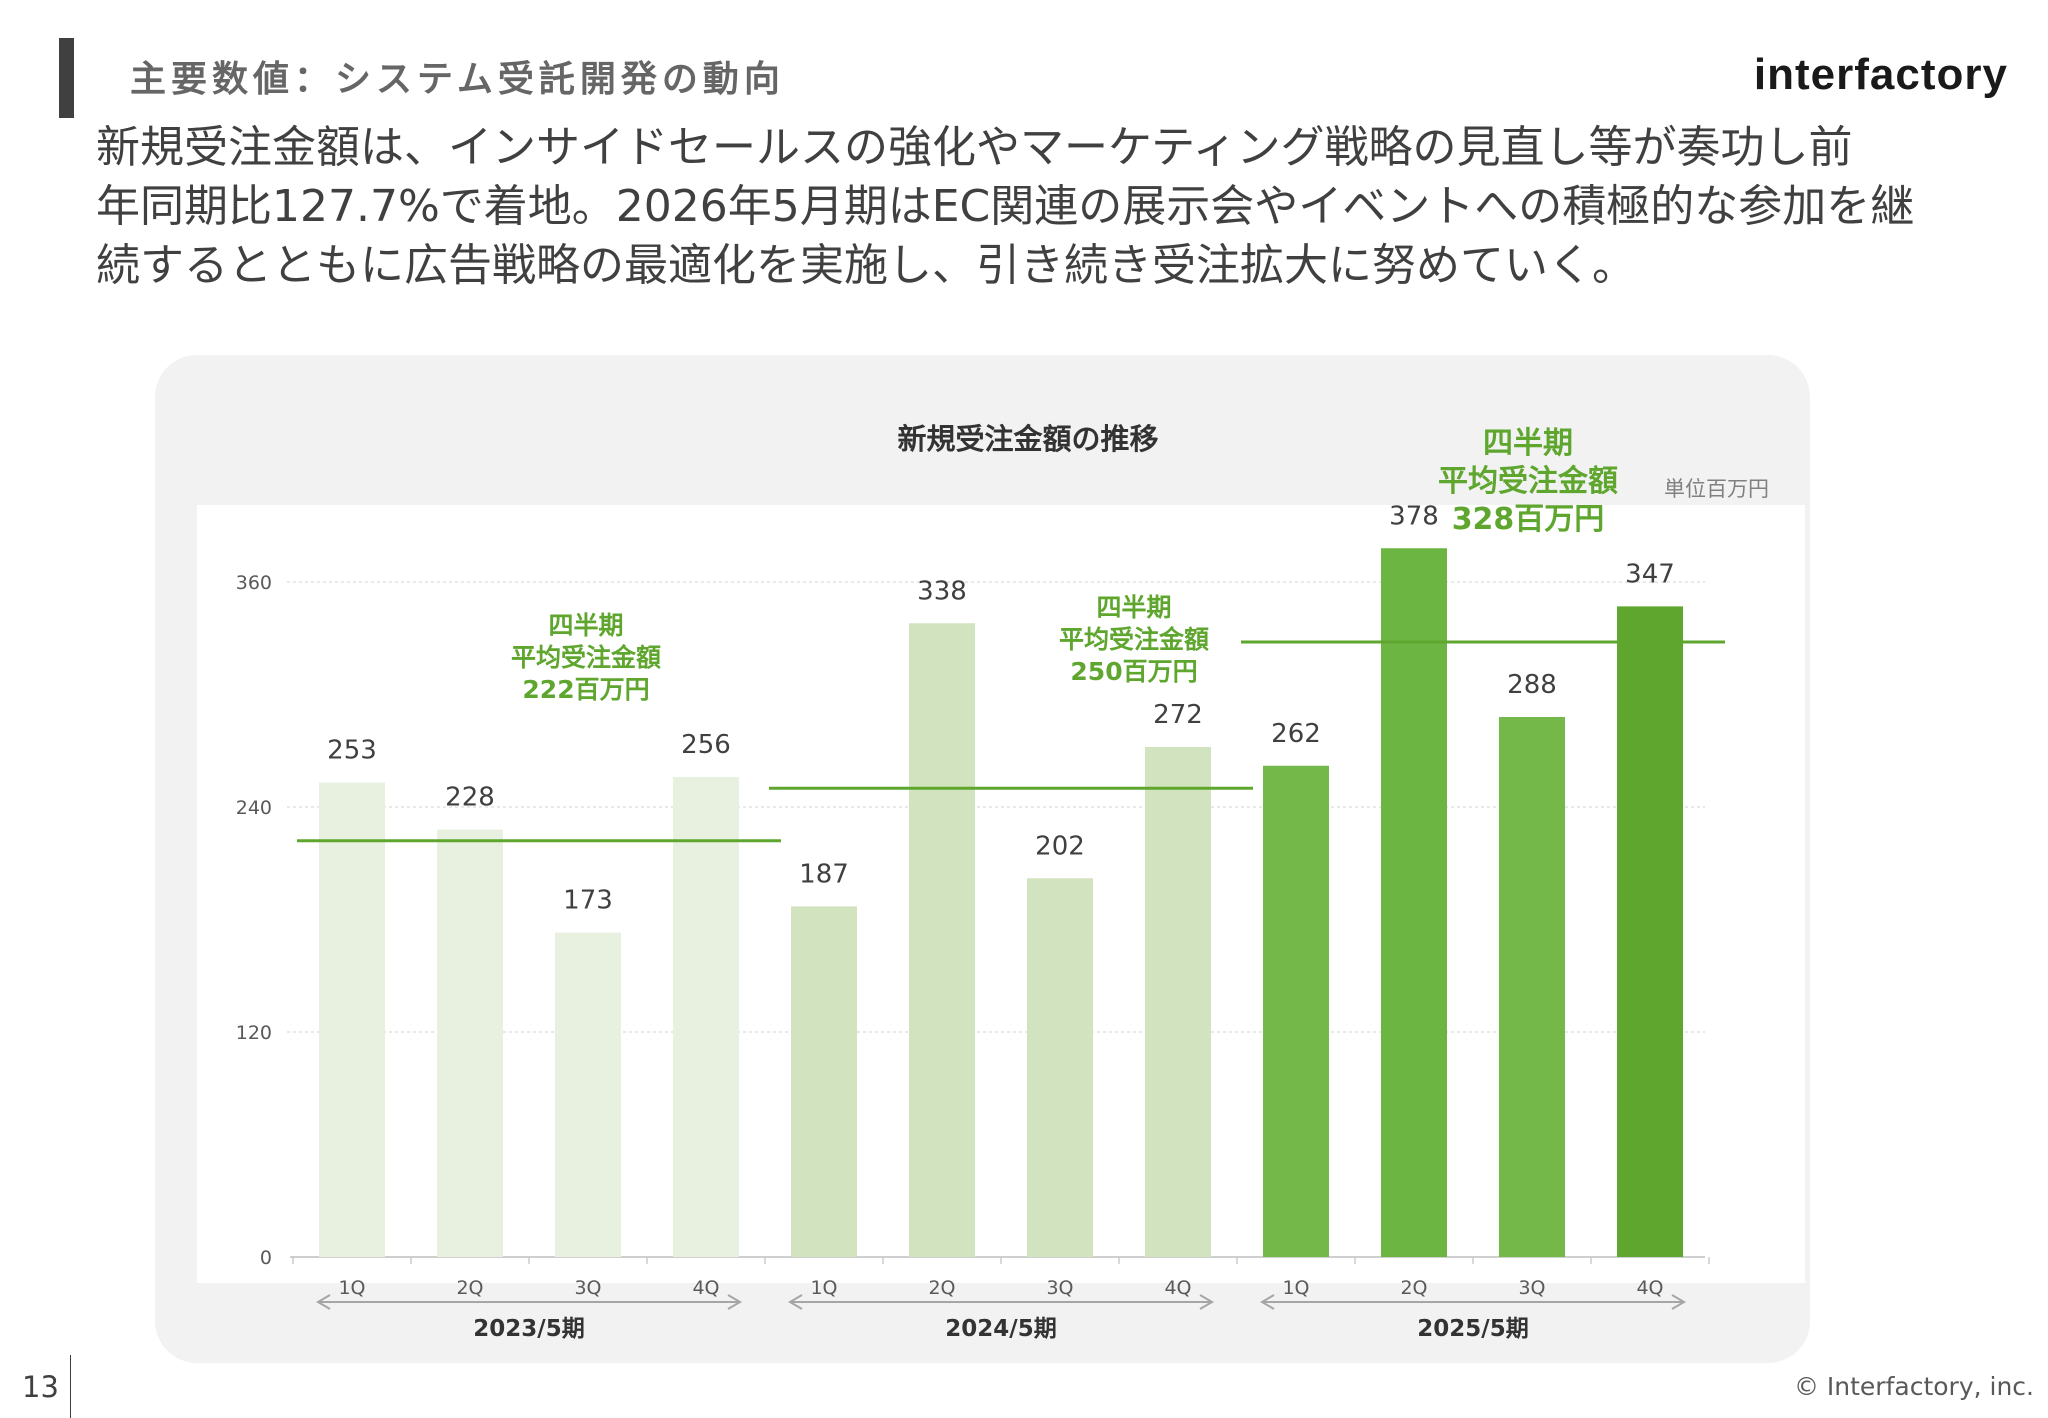 This screenshot has width=2048, height=1418. I want to click on x-tick-label-6: 2Q, so click(941, 1288).